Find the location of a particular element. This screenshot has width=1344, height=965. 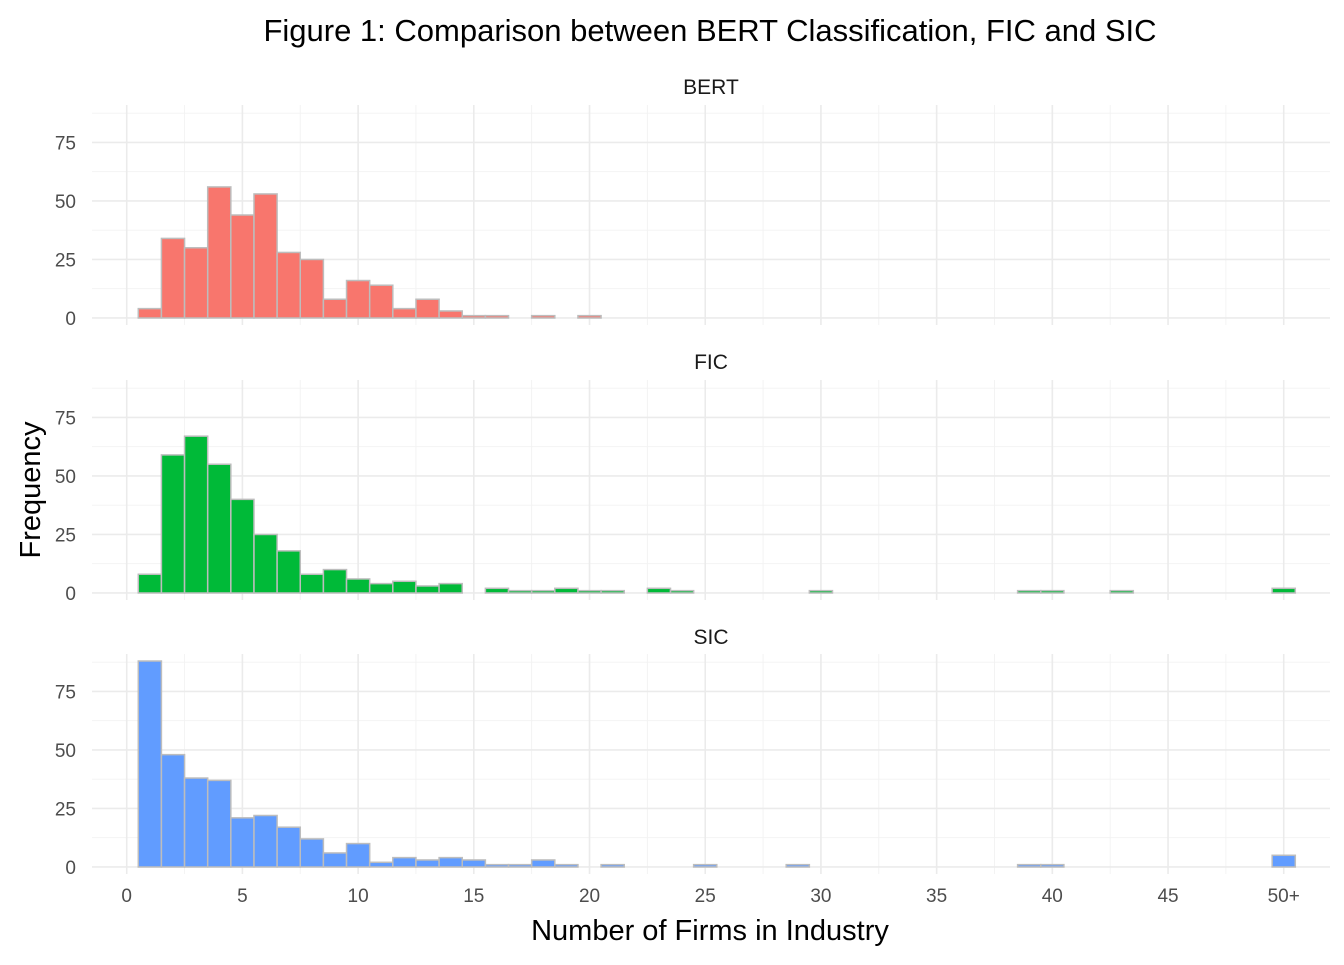

bars-fic is located at coordinates (717, 514).